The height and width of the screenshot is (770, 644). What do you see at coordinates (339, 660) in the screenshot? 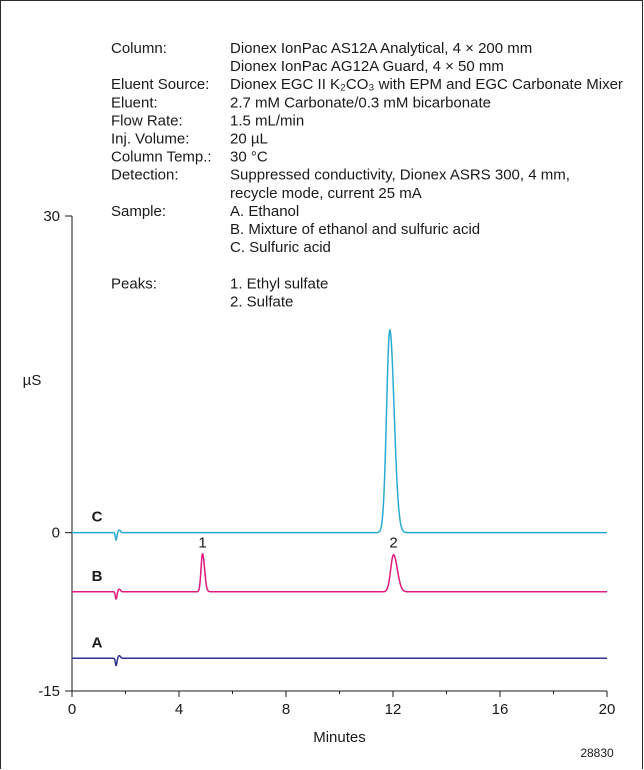
I see `trace-a` at bounding box center [339, 660].